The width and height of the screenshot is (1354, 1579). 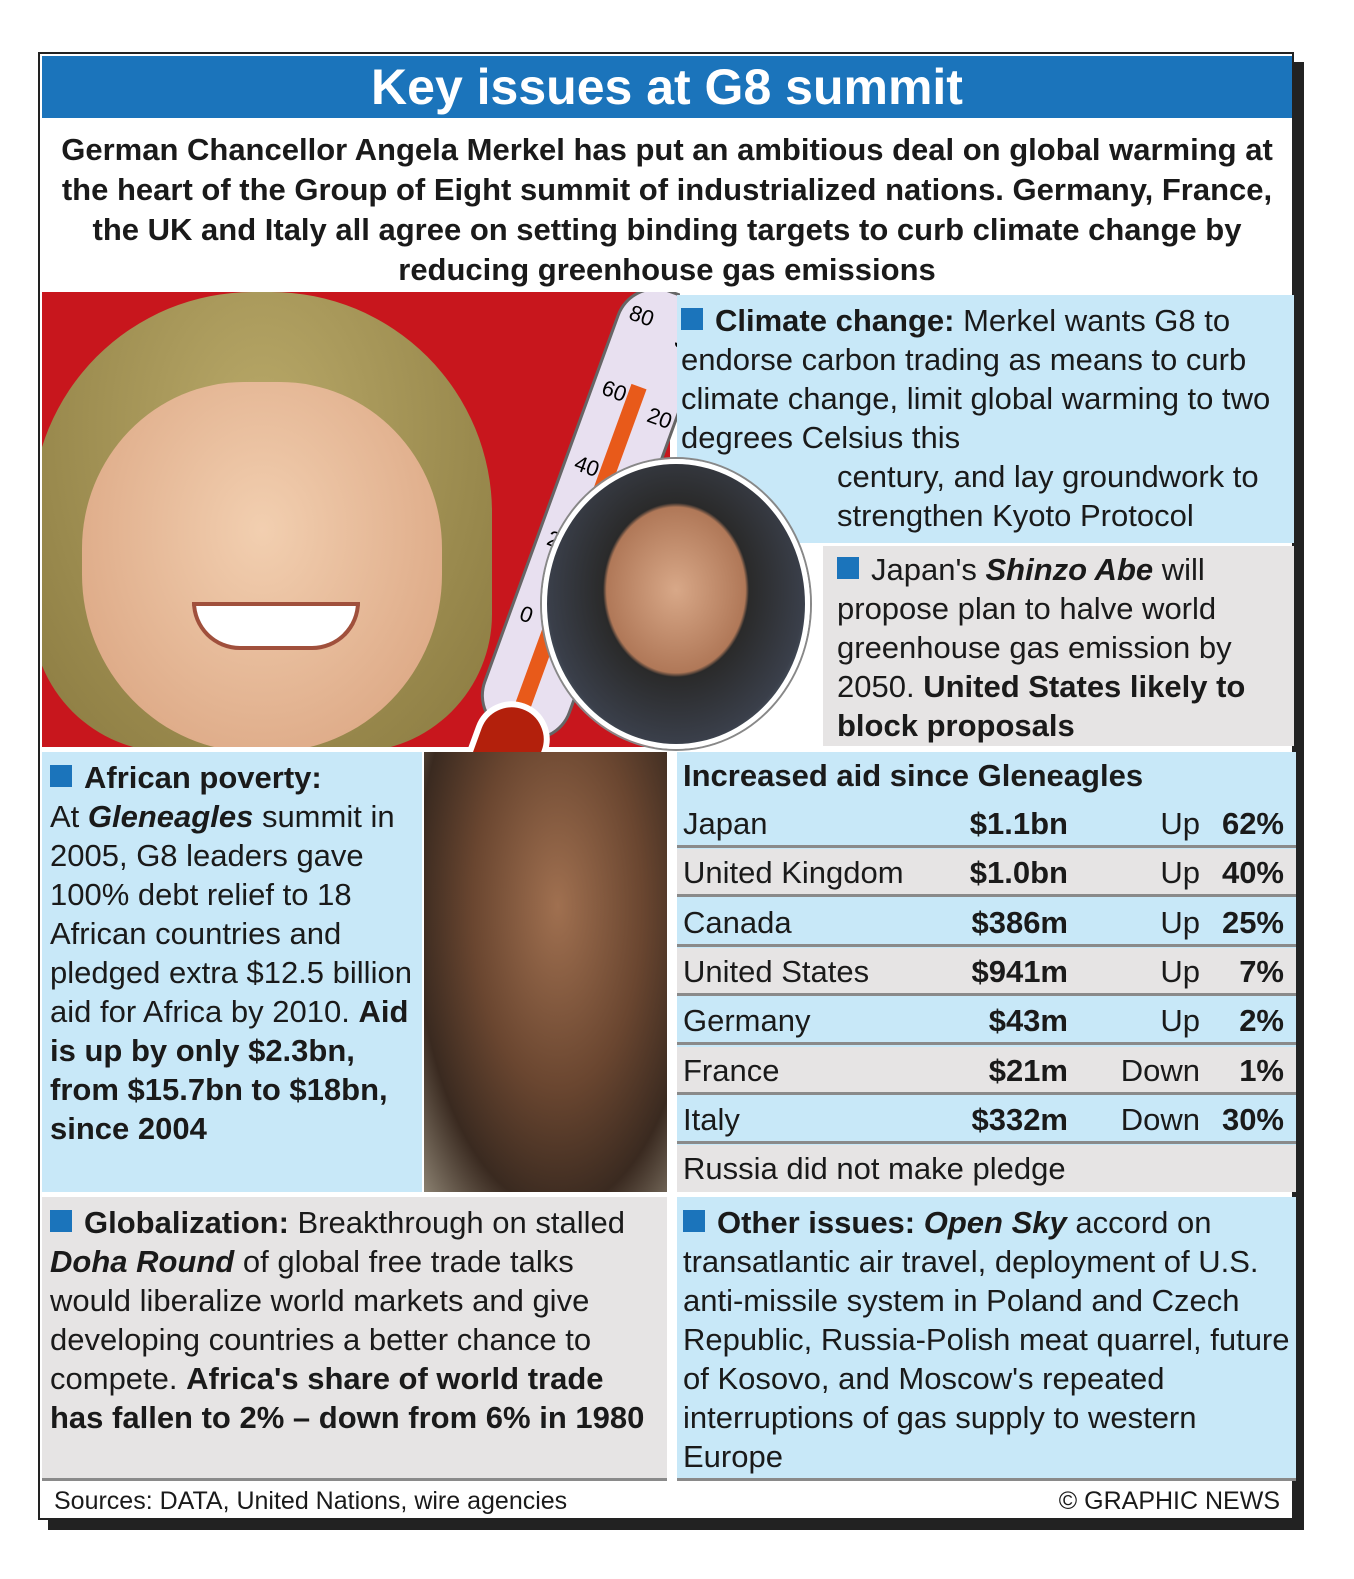 I want to click on country: United Kingdom, so click(x=793, y=873).